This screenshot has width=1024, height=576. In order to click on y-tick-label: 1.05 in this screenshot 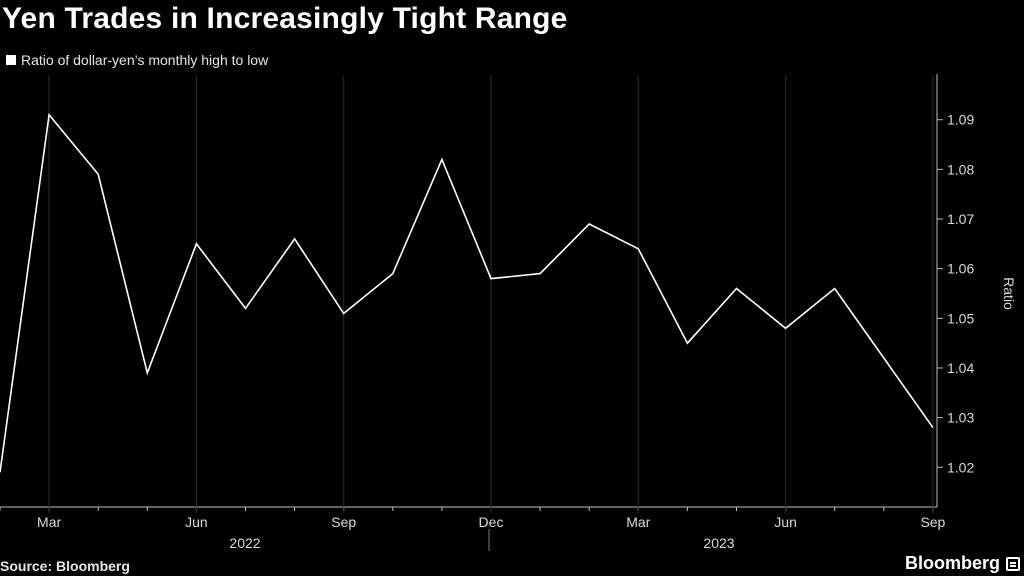, I will do `click(960, 318)`.